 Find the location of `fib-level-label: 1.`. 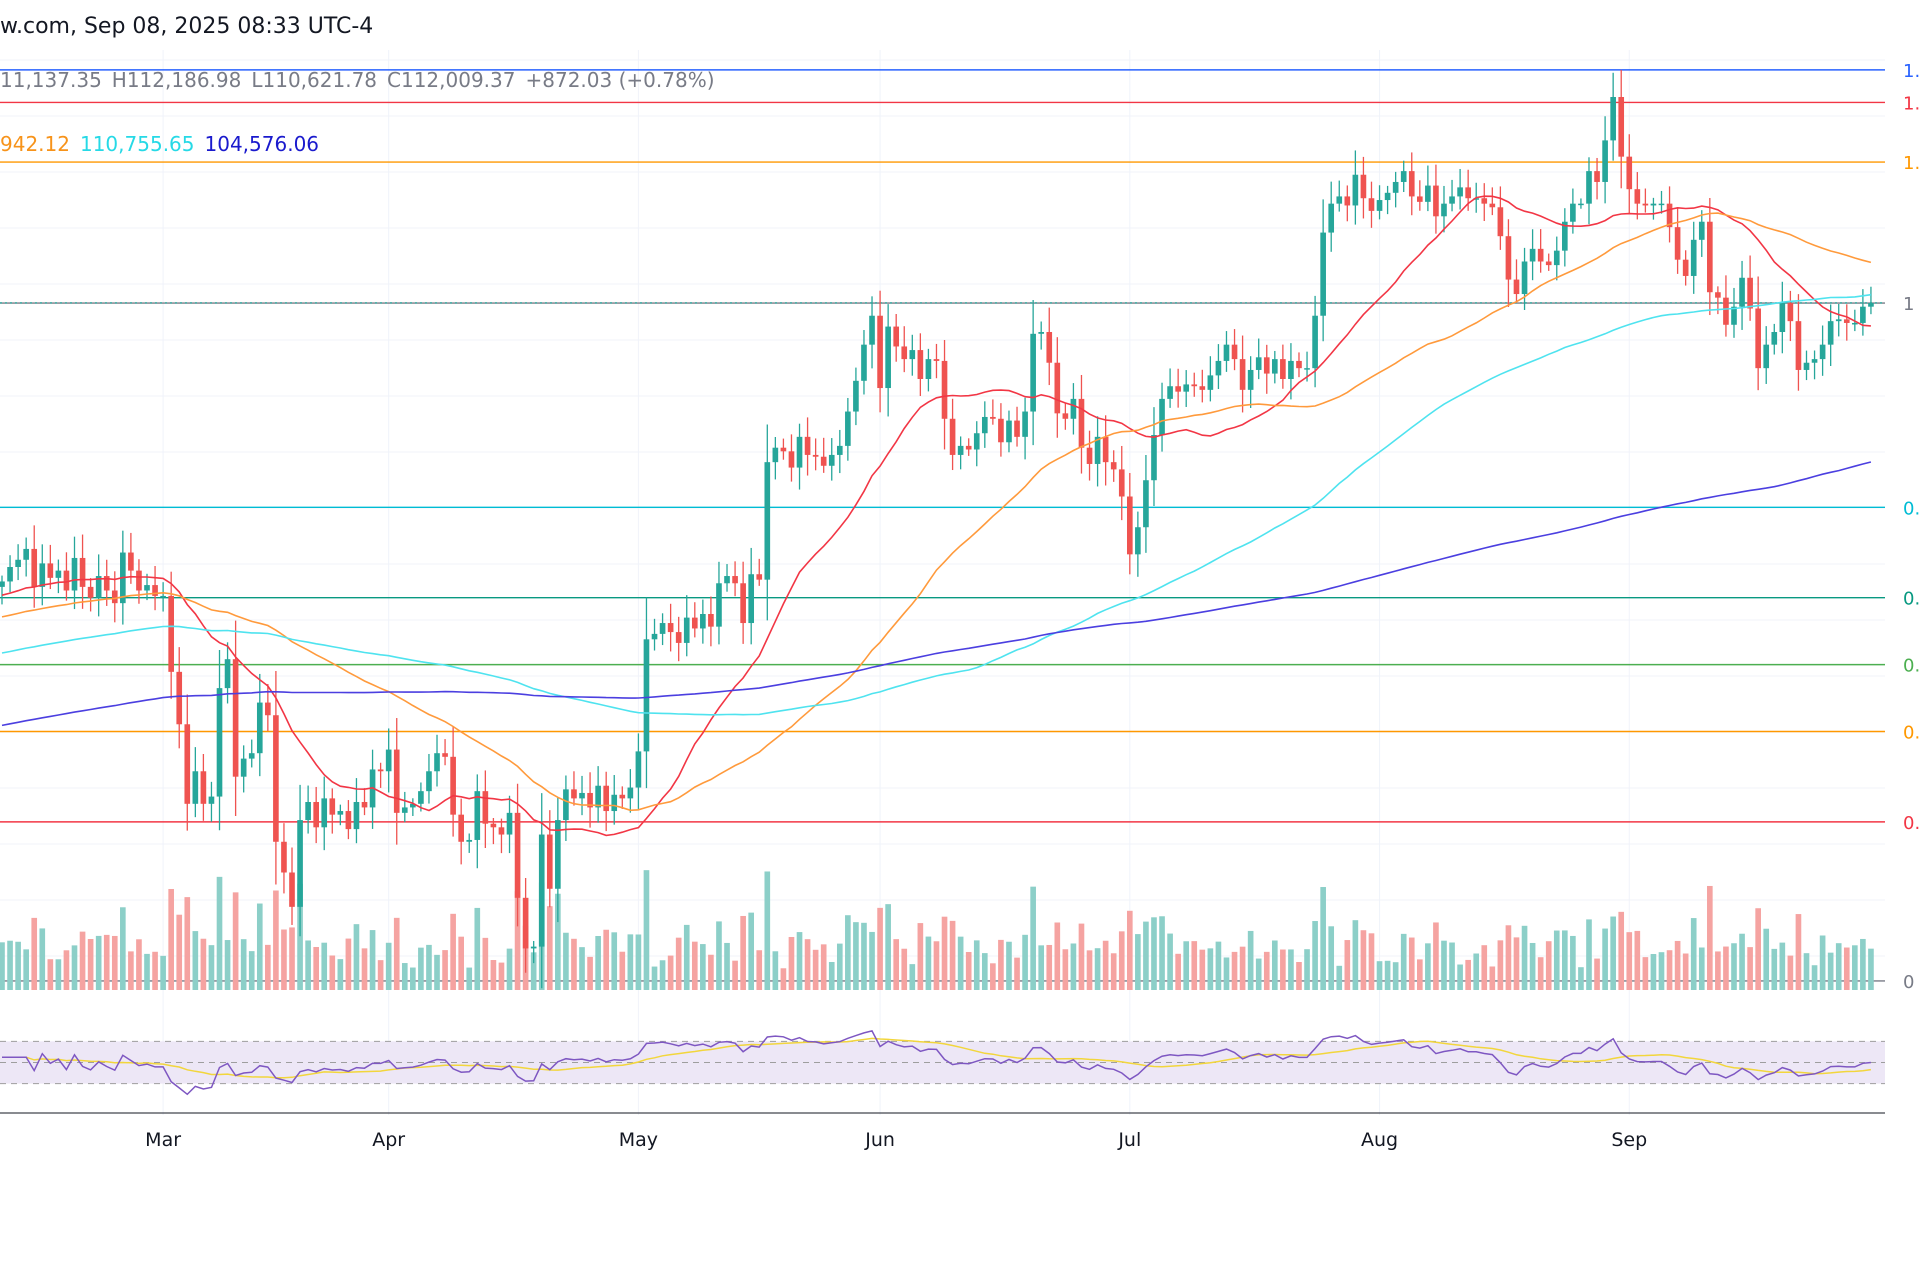

fib-level-label: 1. is located at coordinates (1911, 103).